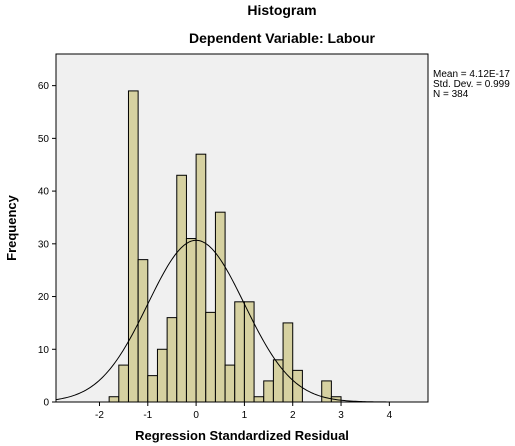  Describe the element at coordinates (451, 94) in the screenshot. I see `stats-n: N = 384` at that location.